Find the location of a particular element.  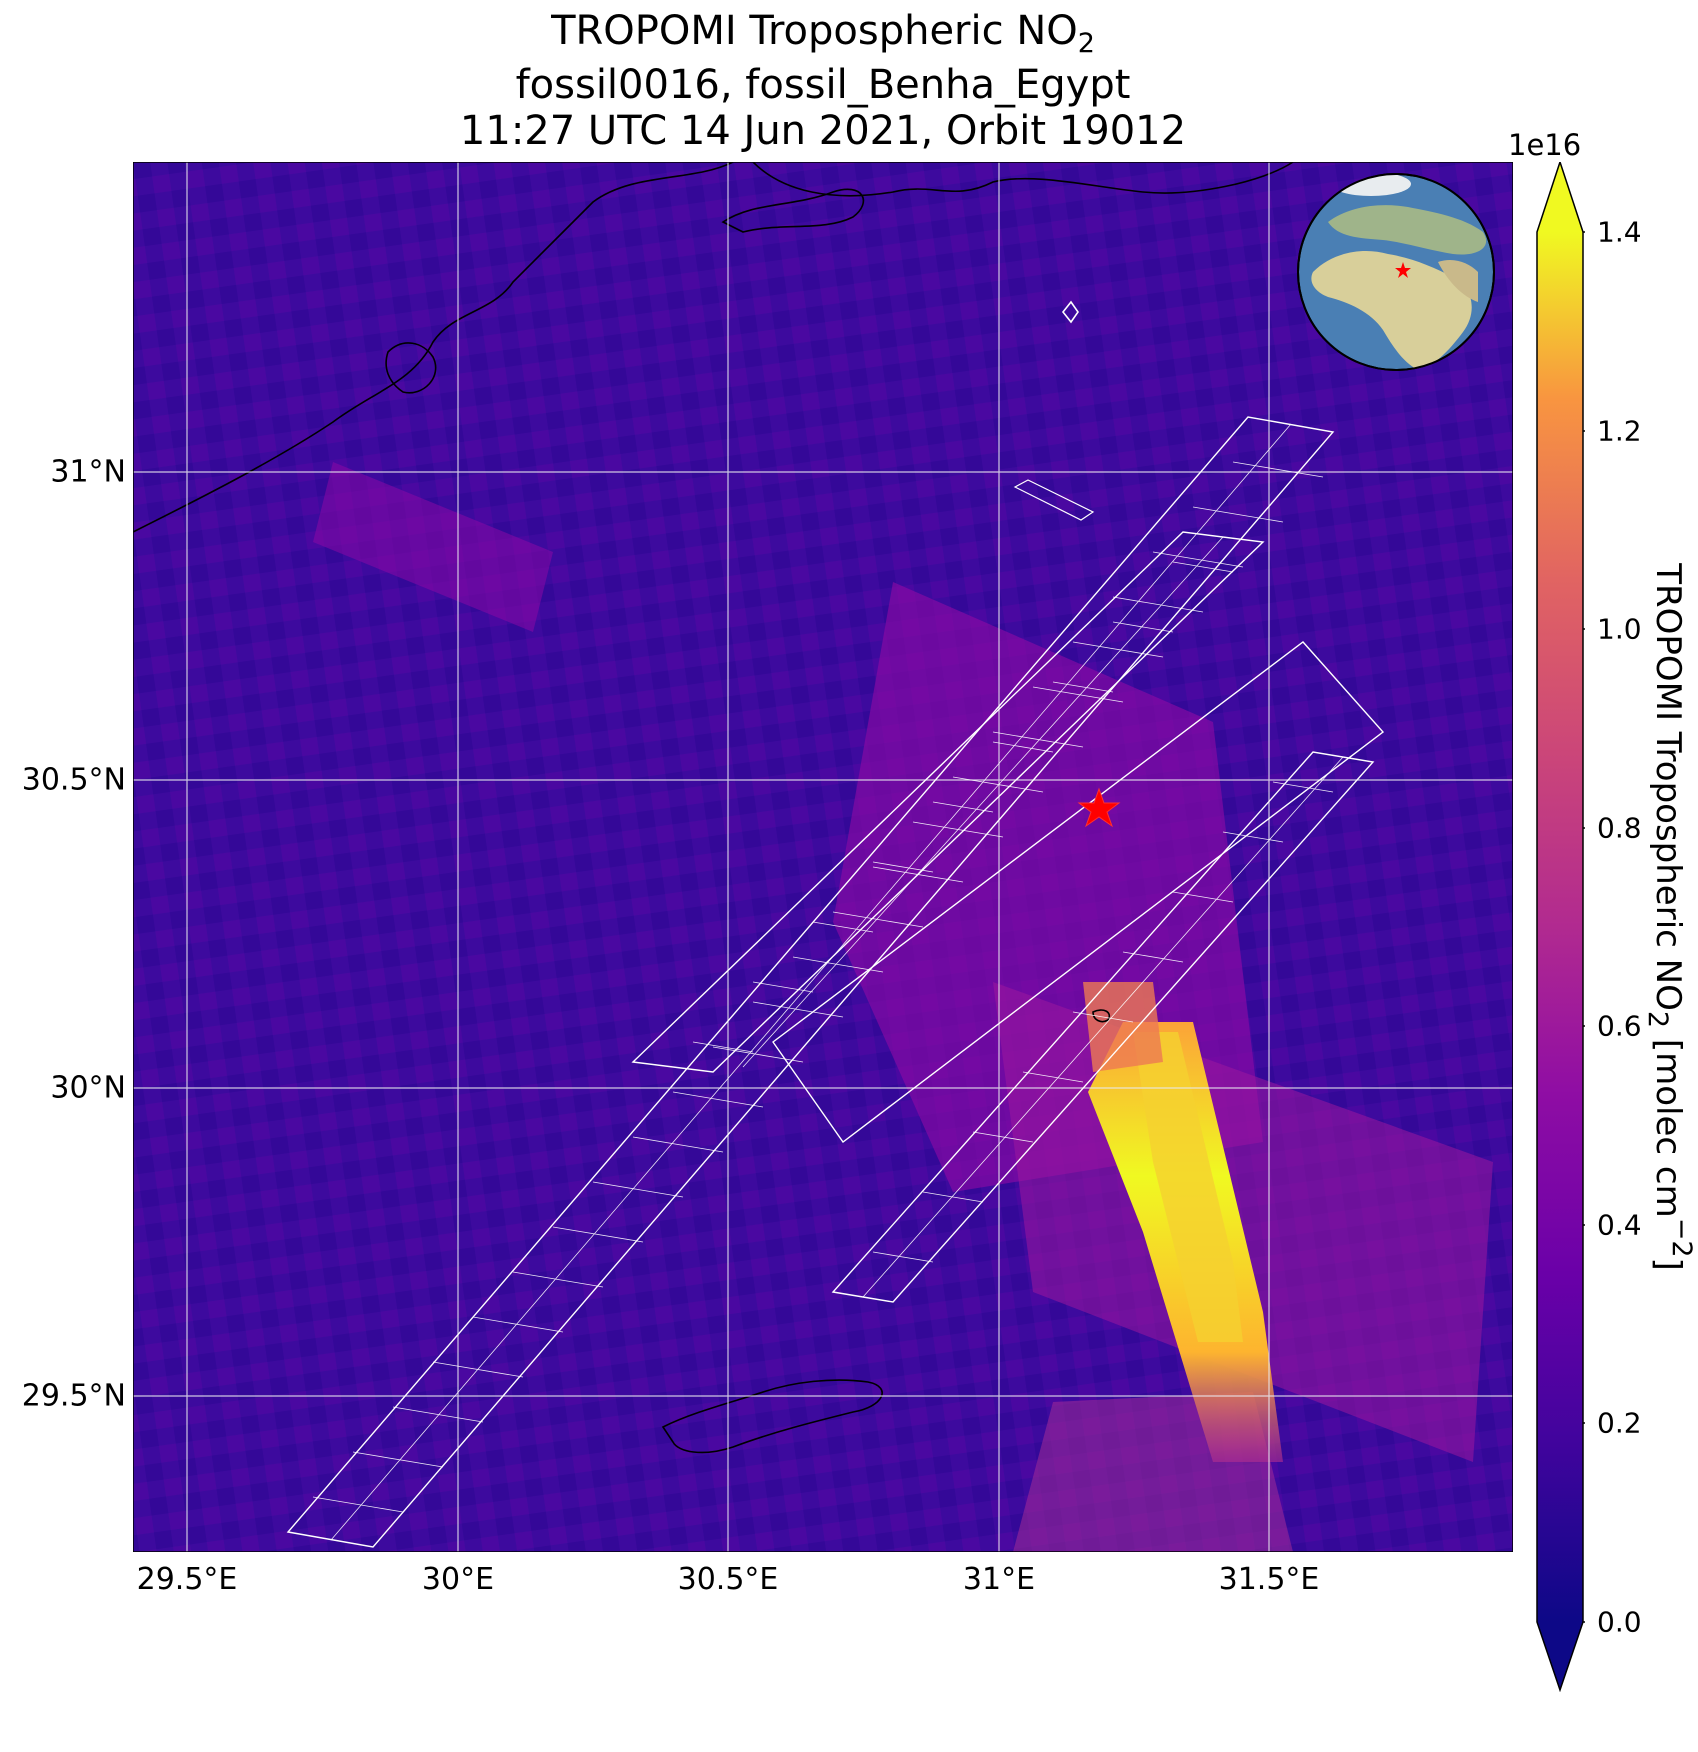

chart-subtitle-site: fossil0016, fossil_Benha_Egypt is located at coordinates (823, 85).